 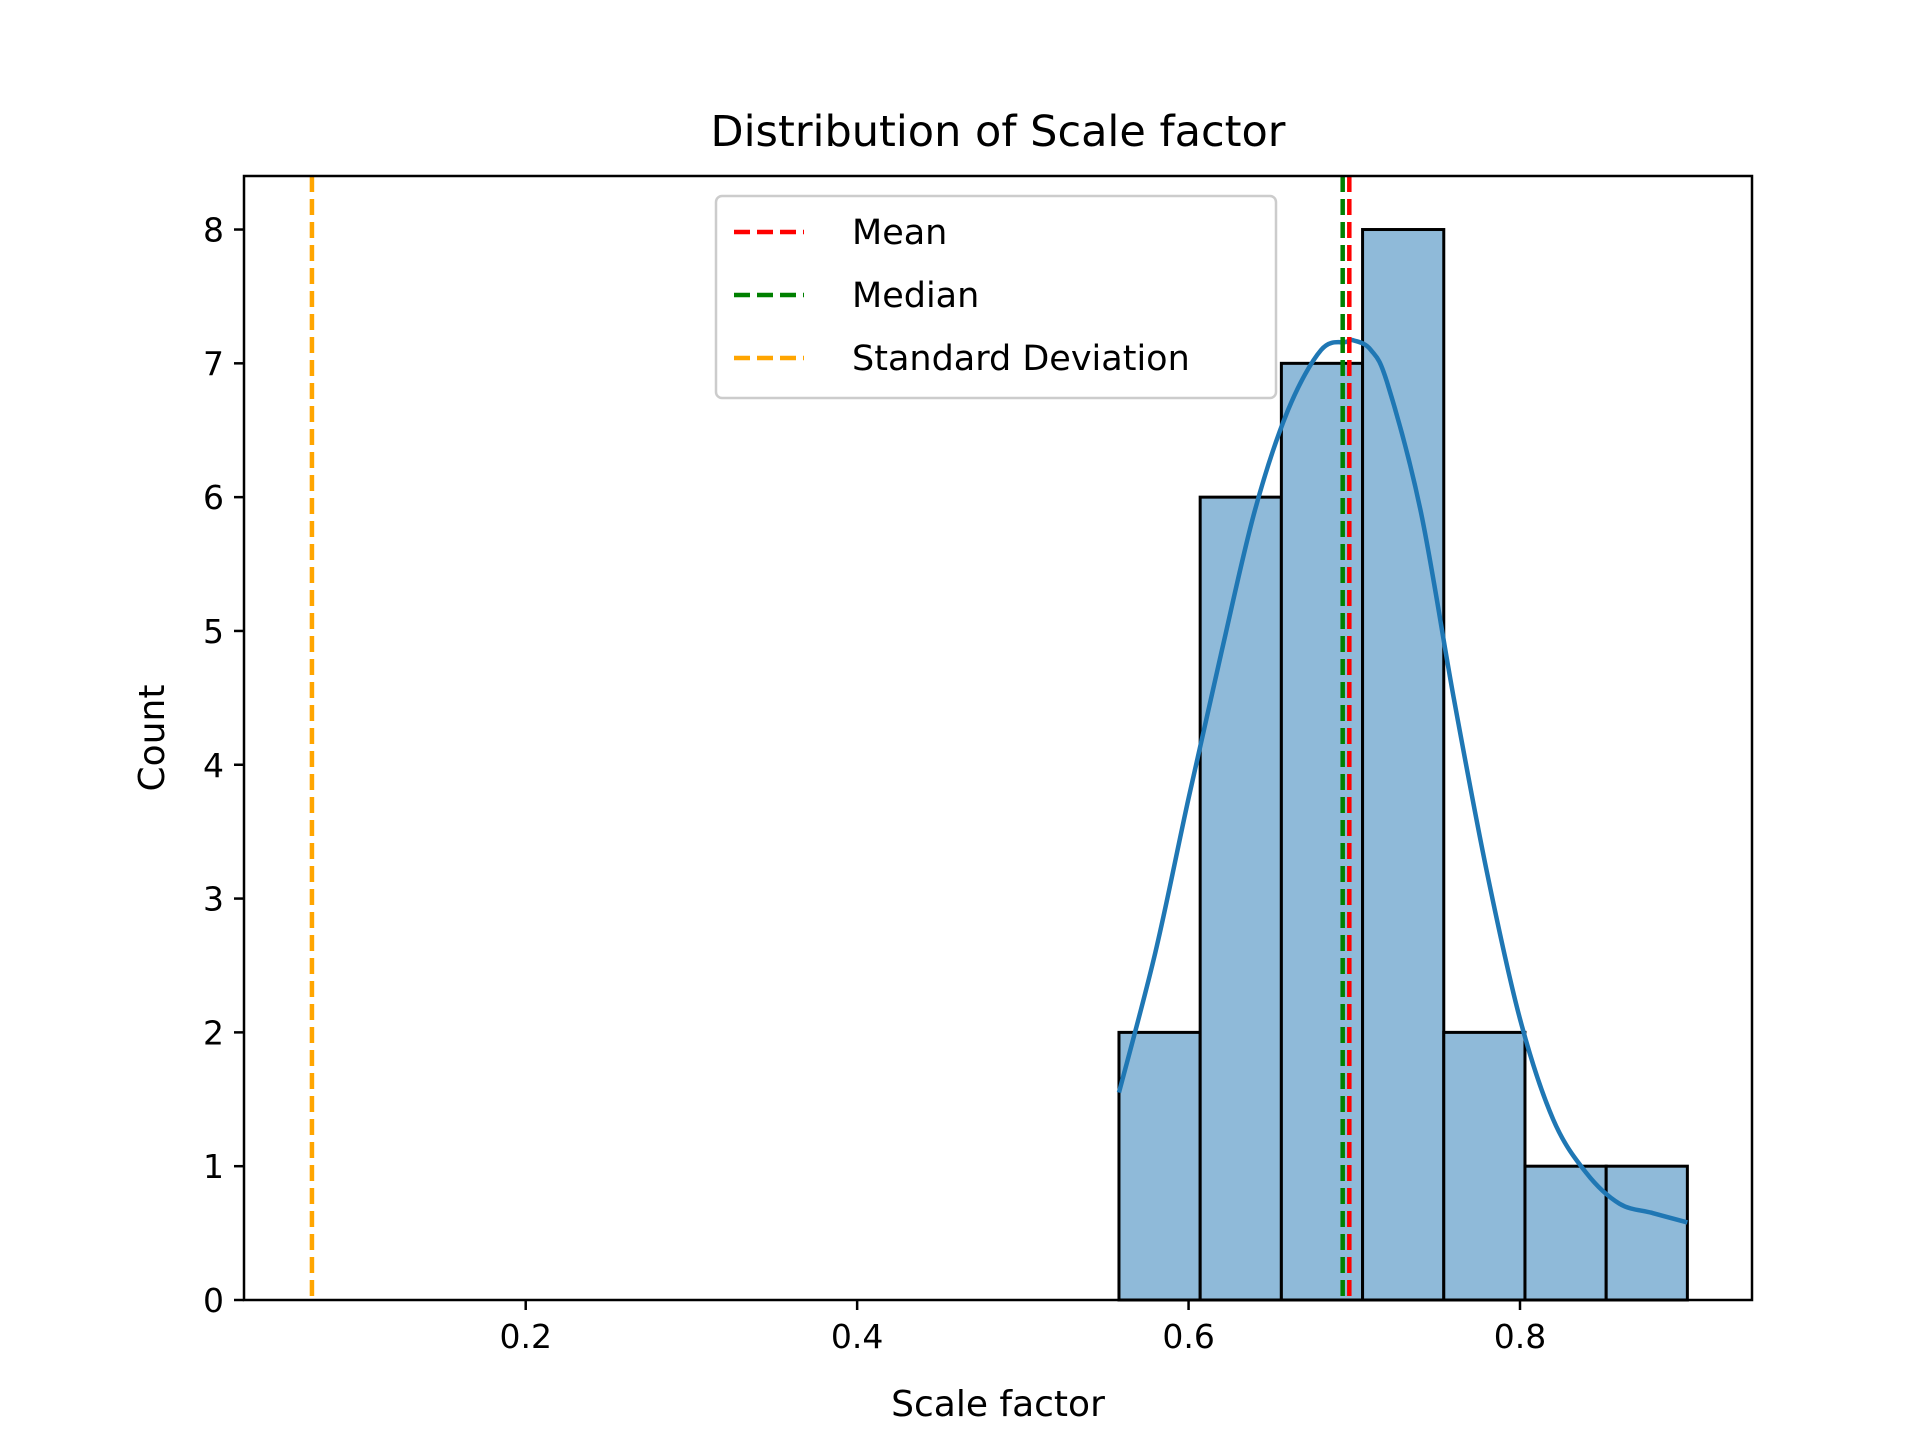 I want to click on y-tick-label: 2, so click(x=213, y=1032).